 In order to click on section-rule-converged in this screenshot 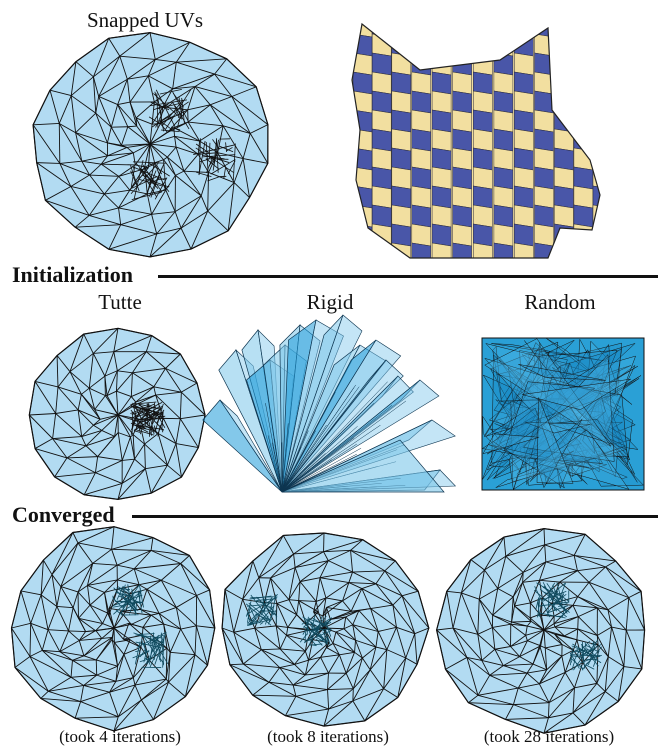, I will do `click(395, 516)`.